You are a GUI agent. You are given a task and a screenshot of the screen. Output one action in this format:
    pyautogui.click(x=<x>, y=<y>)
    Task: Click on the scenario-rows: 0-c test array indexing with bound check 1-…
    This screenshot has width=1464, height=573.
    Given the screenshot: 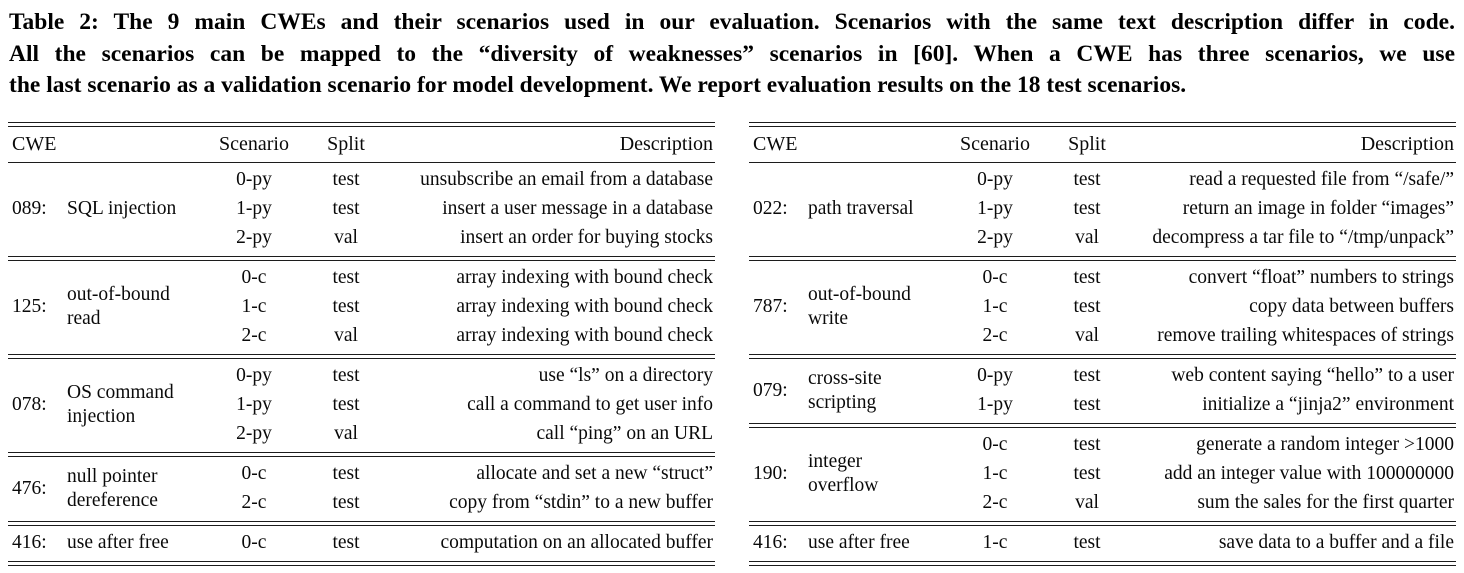 What is the action you would take?
    pyautogui.click(x=460, y=307)
    